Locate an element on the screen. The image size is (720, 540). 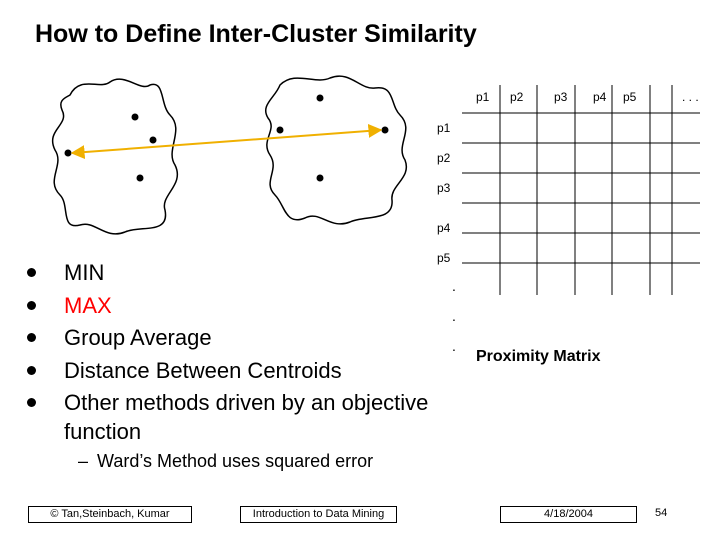
points is located at coordinates (226, 138).